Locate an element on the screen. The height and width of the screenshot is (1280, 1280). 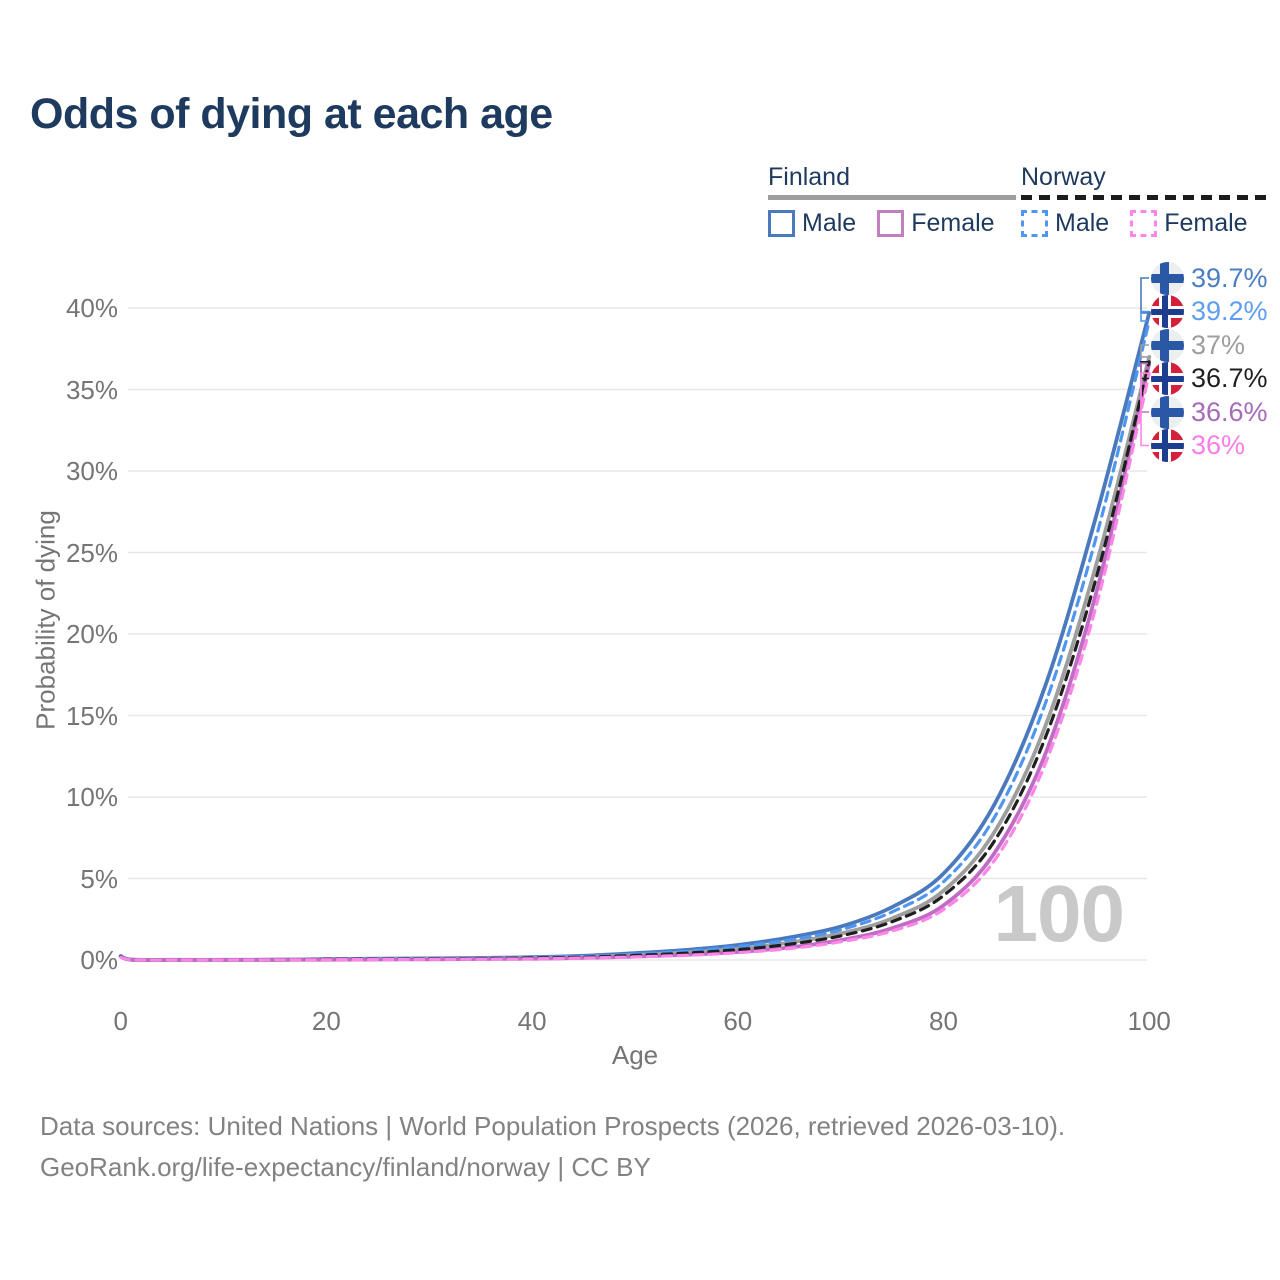
end-label-row-0: 39.7% is located at coordinates (1209, 278).